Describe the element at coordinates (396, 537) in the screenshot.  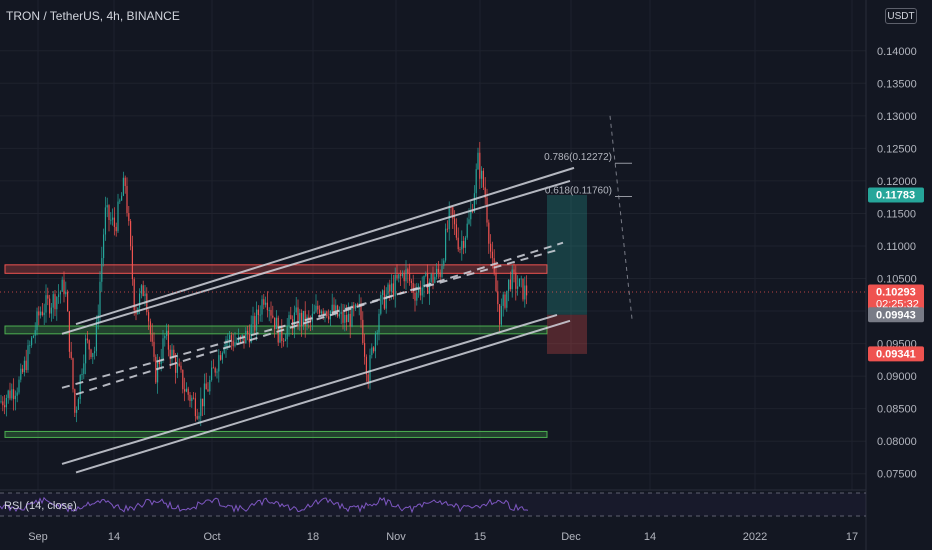
I see `x-tick-label: Nov` at that location.